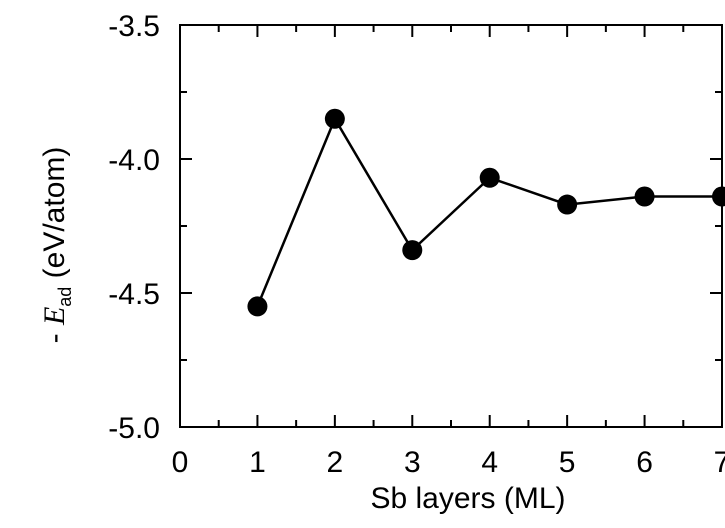  What do you see at coordinates (134, 160) in the screenshot?
I see `y-tick-label: -4.0` at bounding box center [134, 160].